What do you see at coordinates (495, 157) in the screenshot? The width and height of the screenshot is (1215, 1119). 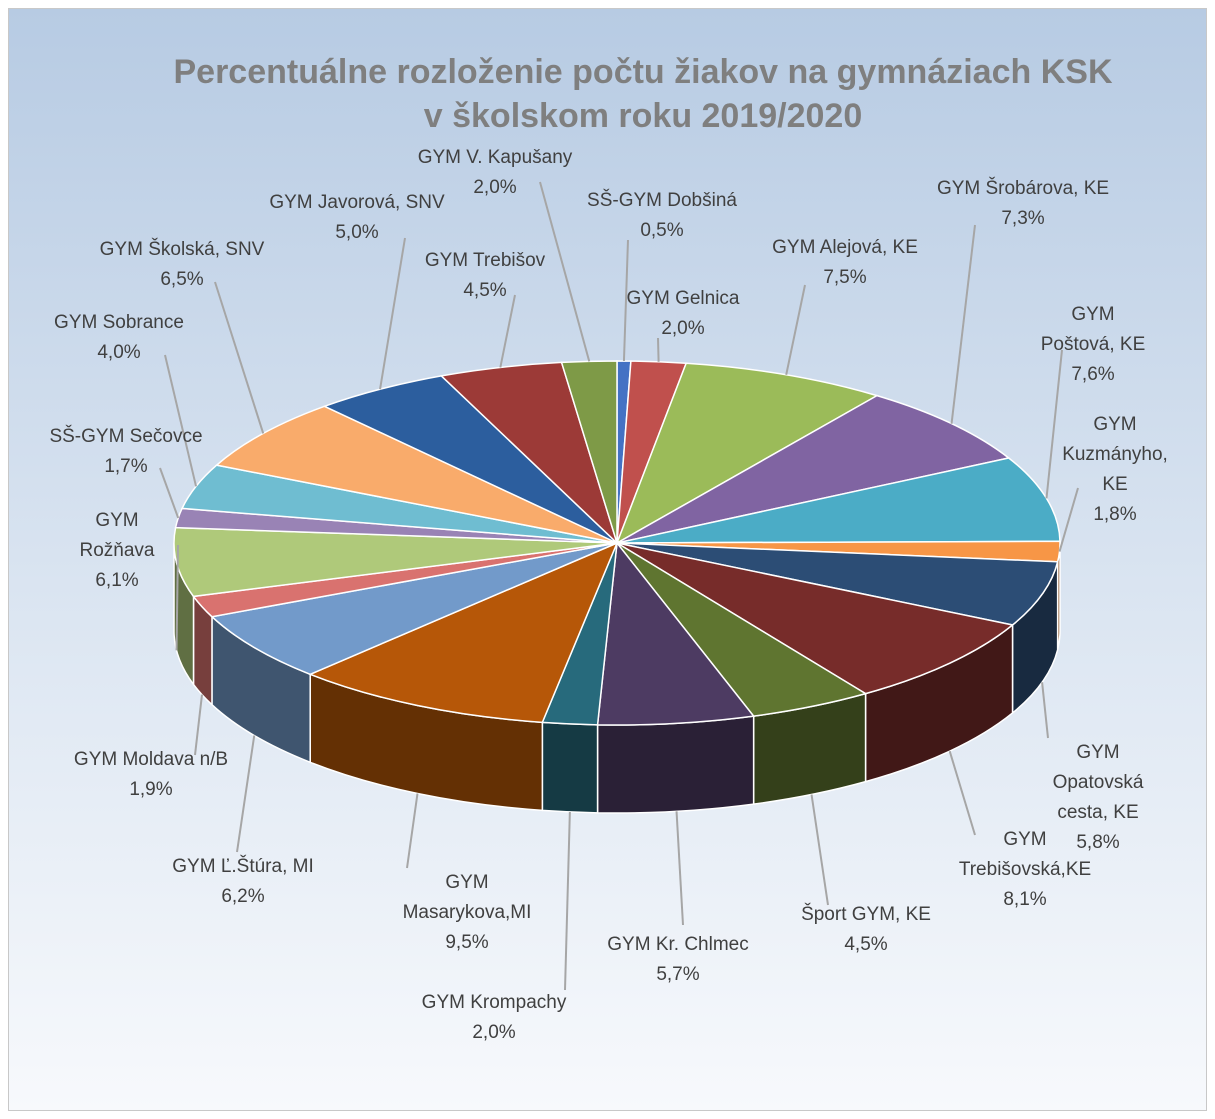 I see `slice-name: GYM V. Kapušany` at bounding box center [495, 157].